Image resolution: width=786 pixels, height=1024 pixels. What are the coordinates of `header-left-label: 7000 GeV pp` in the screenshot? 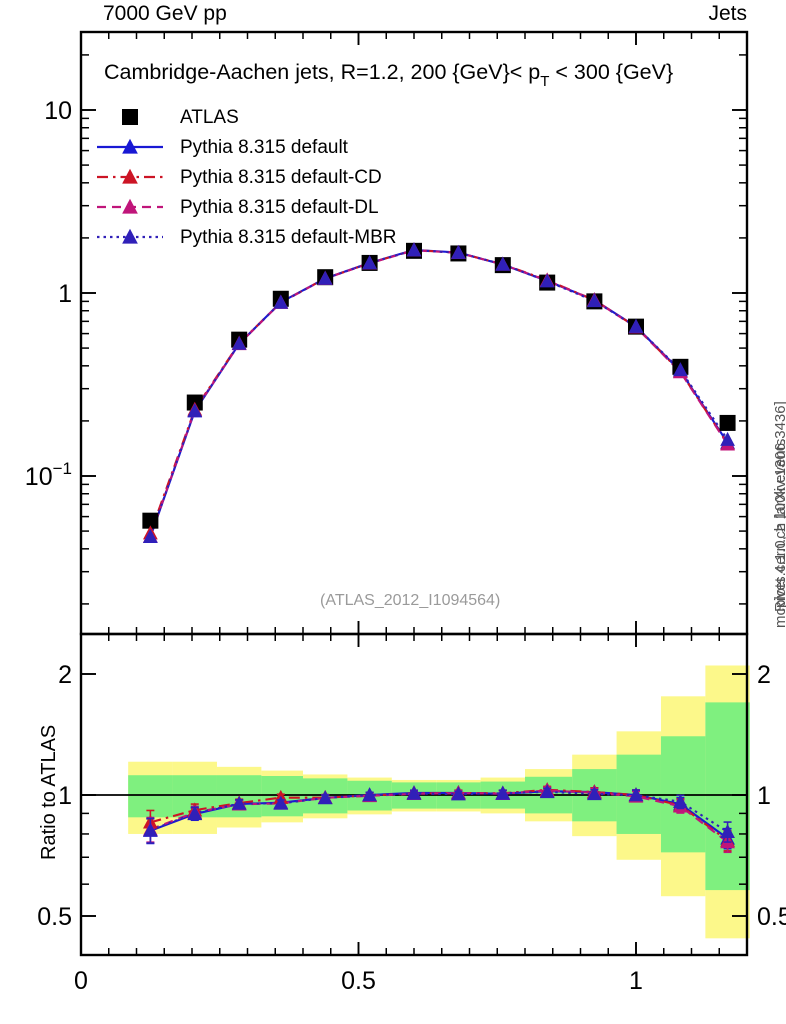 It's located at (165, 13).